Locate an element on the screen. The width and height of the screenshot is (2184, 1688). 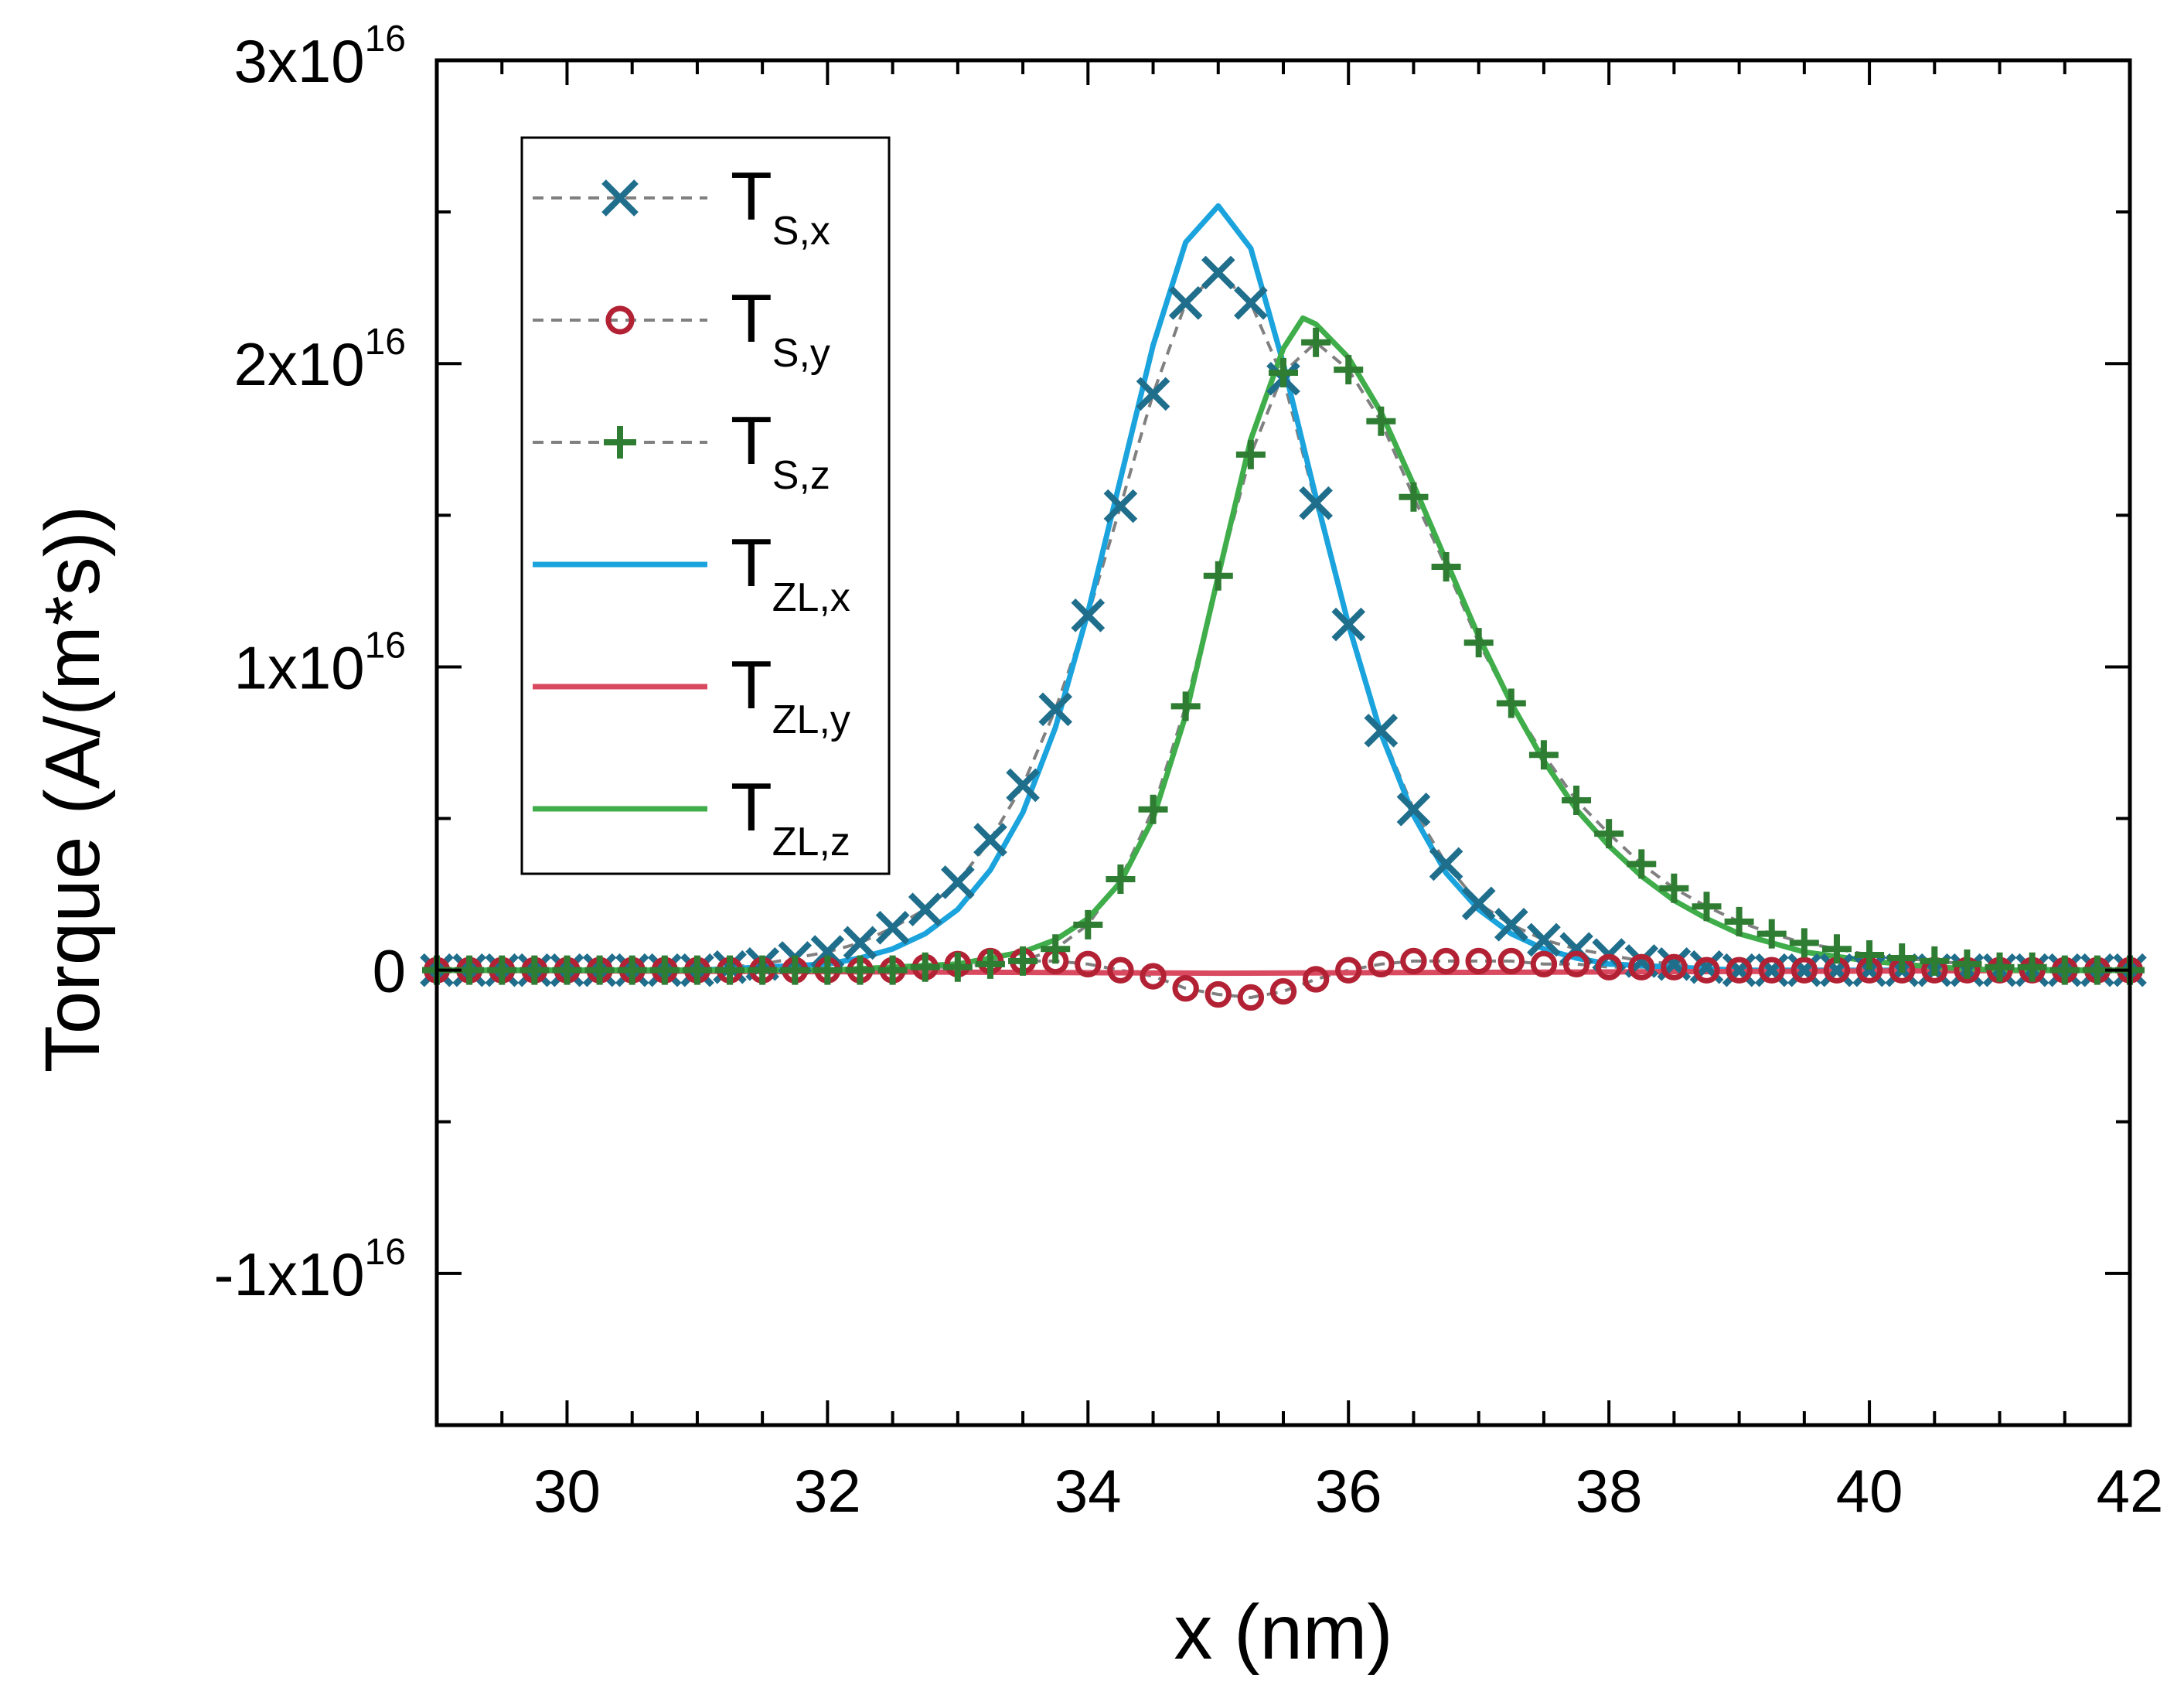
y-tick-mantissa: -1x10 is located at coordinates (288, 1274).